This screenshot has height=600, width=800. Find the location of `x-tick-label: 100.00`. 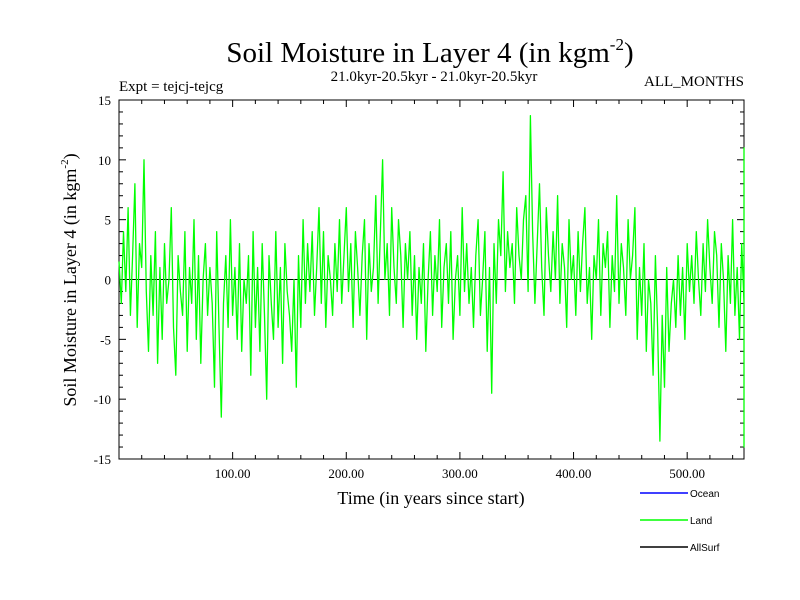

x-tick-label: 100.00 is located at coordinates (233, 473).